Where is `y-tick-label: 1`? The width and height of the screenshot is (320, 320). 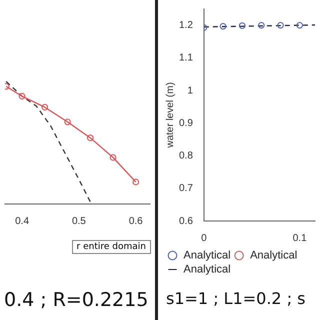
y-tick-label: 1 is located at coordinates (190, 90).